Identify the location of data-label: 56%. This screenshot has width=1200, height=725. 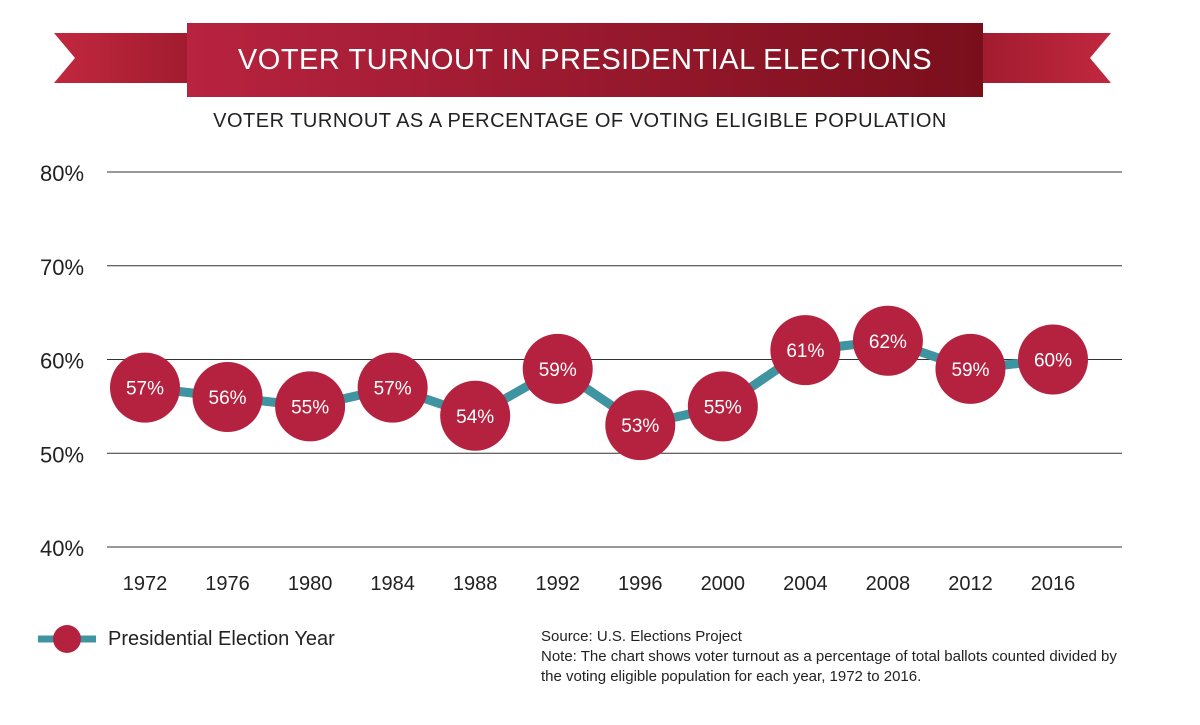
(228, 398).